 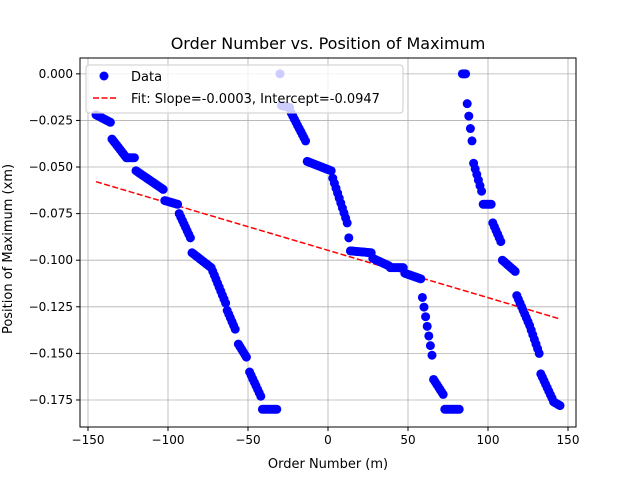 What do you see at coordinates (328, 43) in the screenshot?
I see `chart-title: Order Number vs. Position of Maximum` at bounding box center [328, 43].